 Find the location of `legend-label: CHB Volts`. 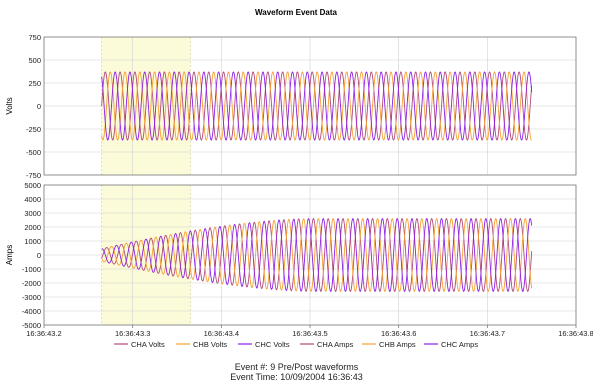

legend-label: CHB Volts is located at coordinates (210, 344).